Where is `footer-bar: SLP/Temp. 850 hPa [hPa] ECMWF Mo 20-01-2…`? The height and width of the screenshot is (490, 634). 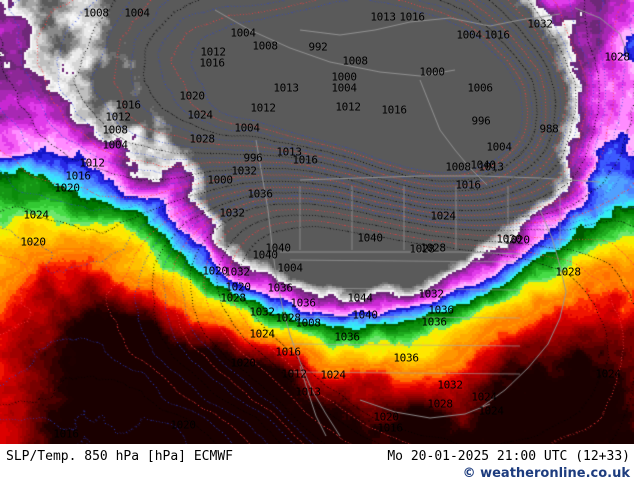 footer-bar: SLP/Temp. 850 hPa [hPa] ECMWF Mo 20-01-2… is located at coordinates (317, 467).